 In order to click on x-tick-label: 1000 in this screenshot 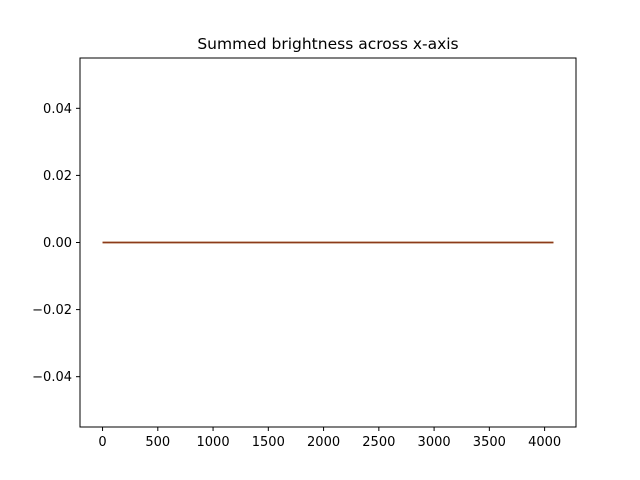, I will do `click(213, 442)`.